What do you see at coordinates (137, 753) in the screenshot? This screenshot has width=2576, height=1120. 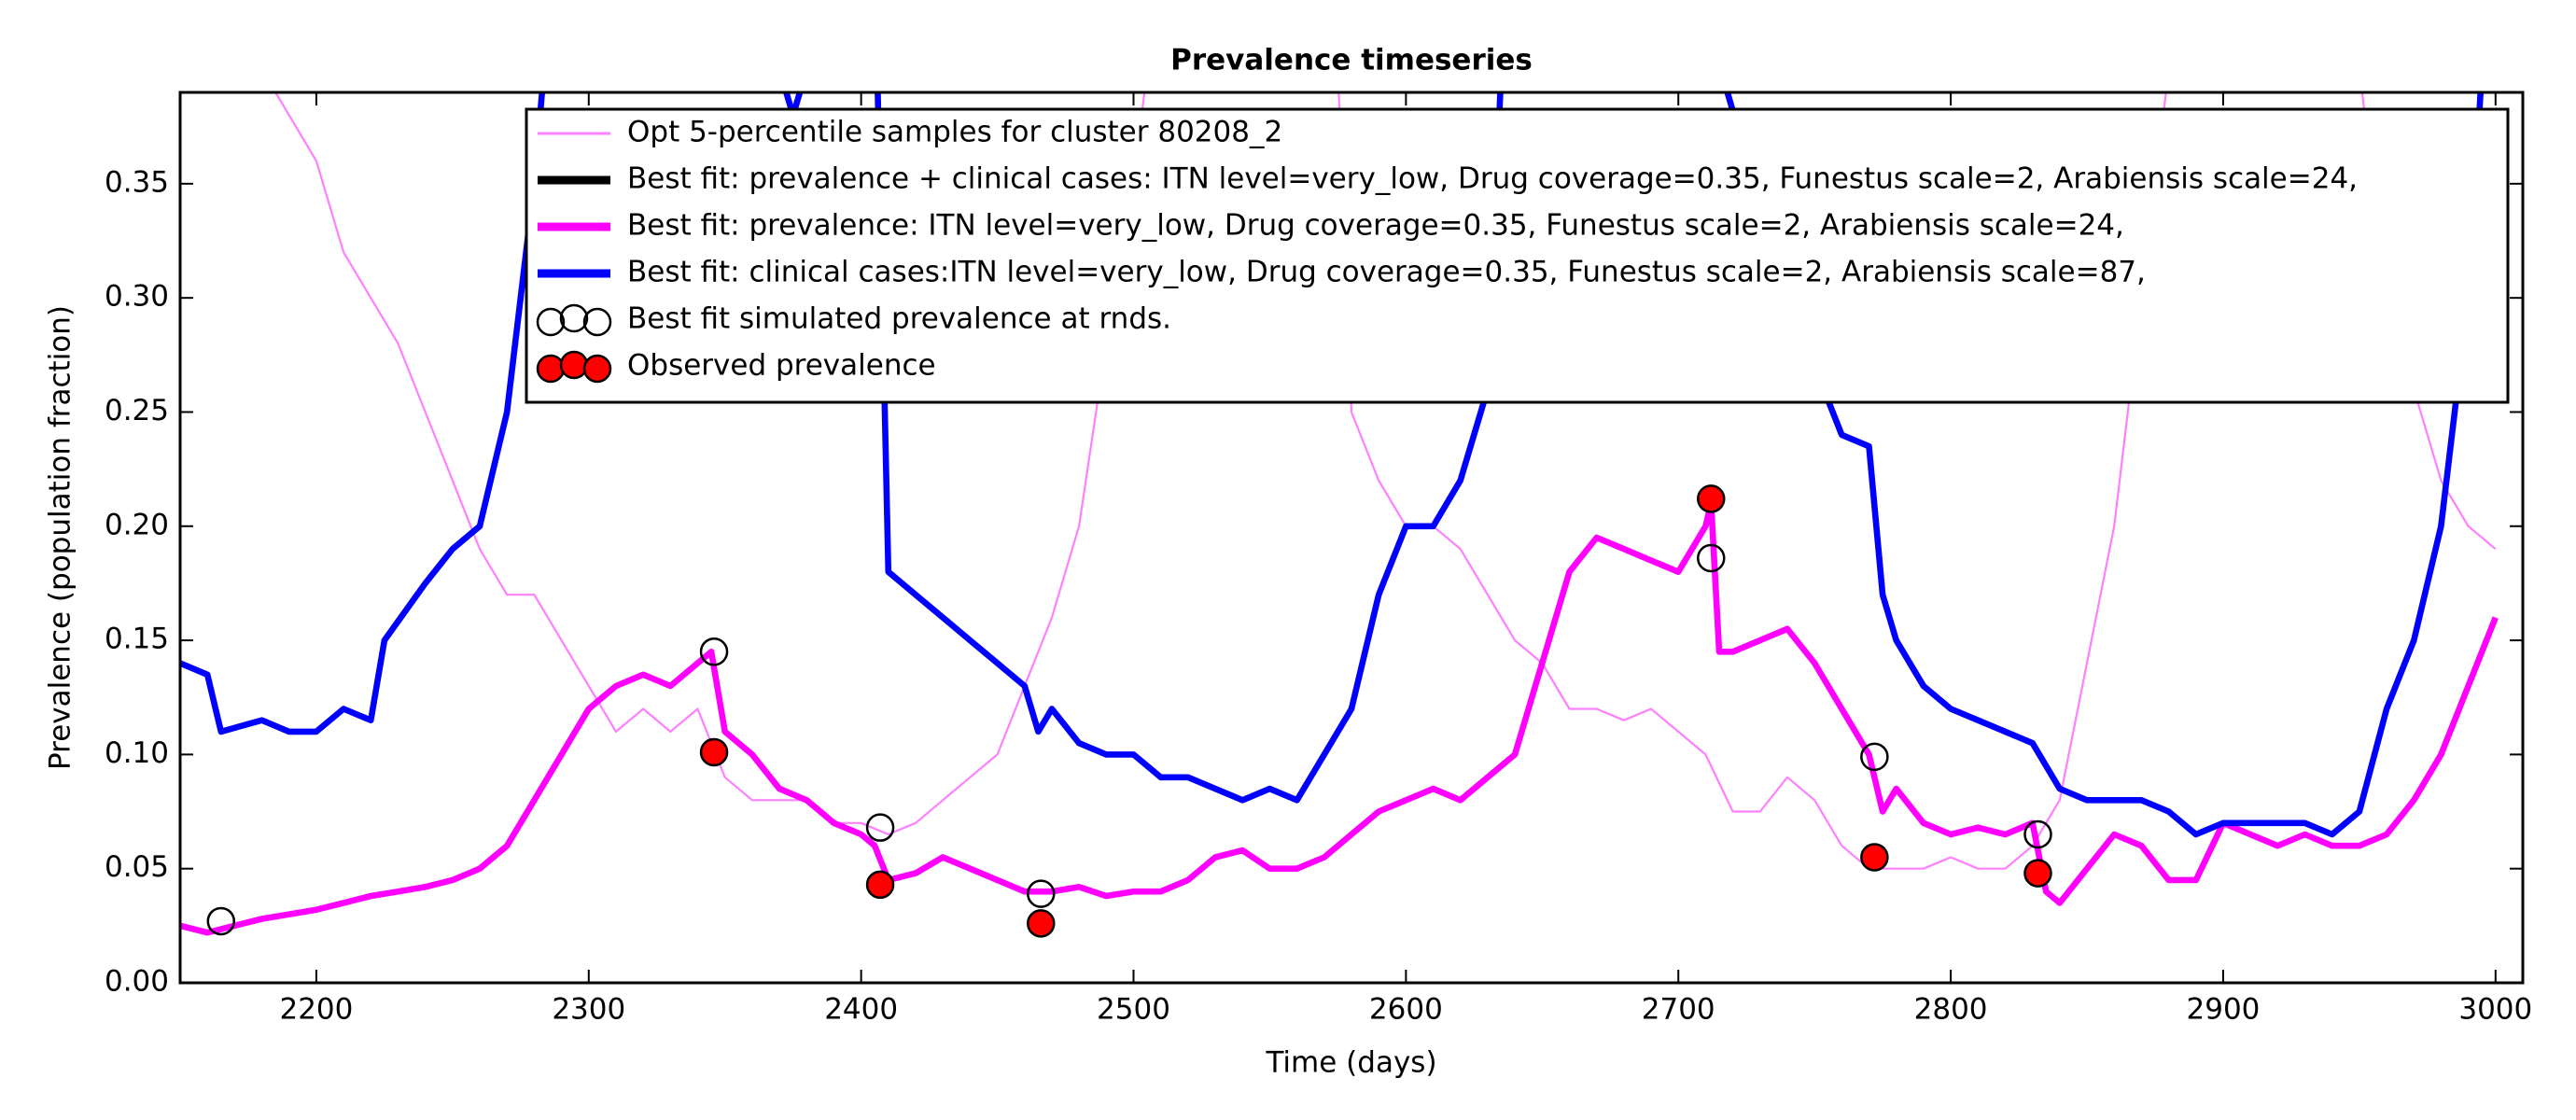 I see `y-tick-label: 0.10` at bounding box center [137, 753].